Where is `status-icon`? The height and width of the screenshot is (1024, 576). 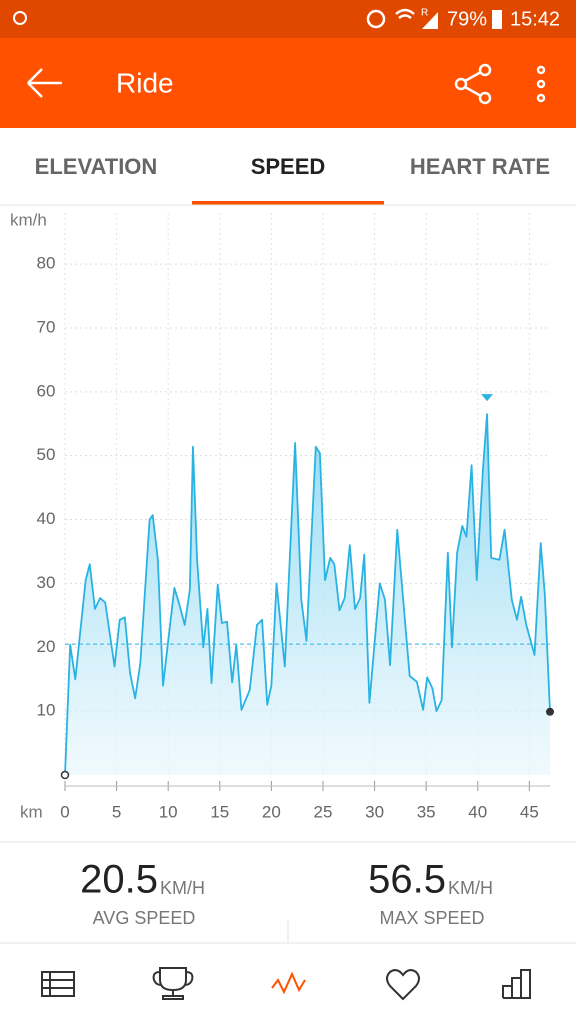 status-icon is located at coordinates (20, 18).